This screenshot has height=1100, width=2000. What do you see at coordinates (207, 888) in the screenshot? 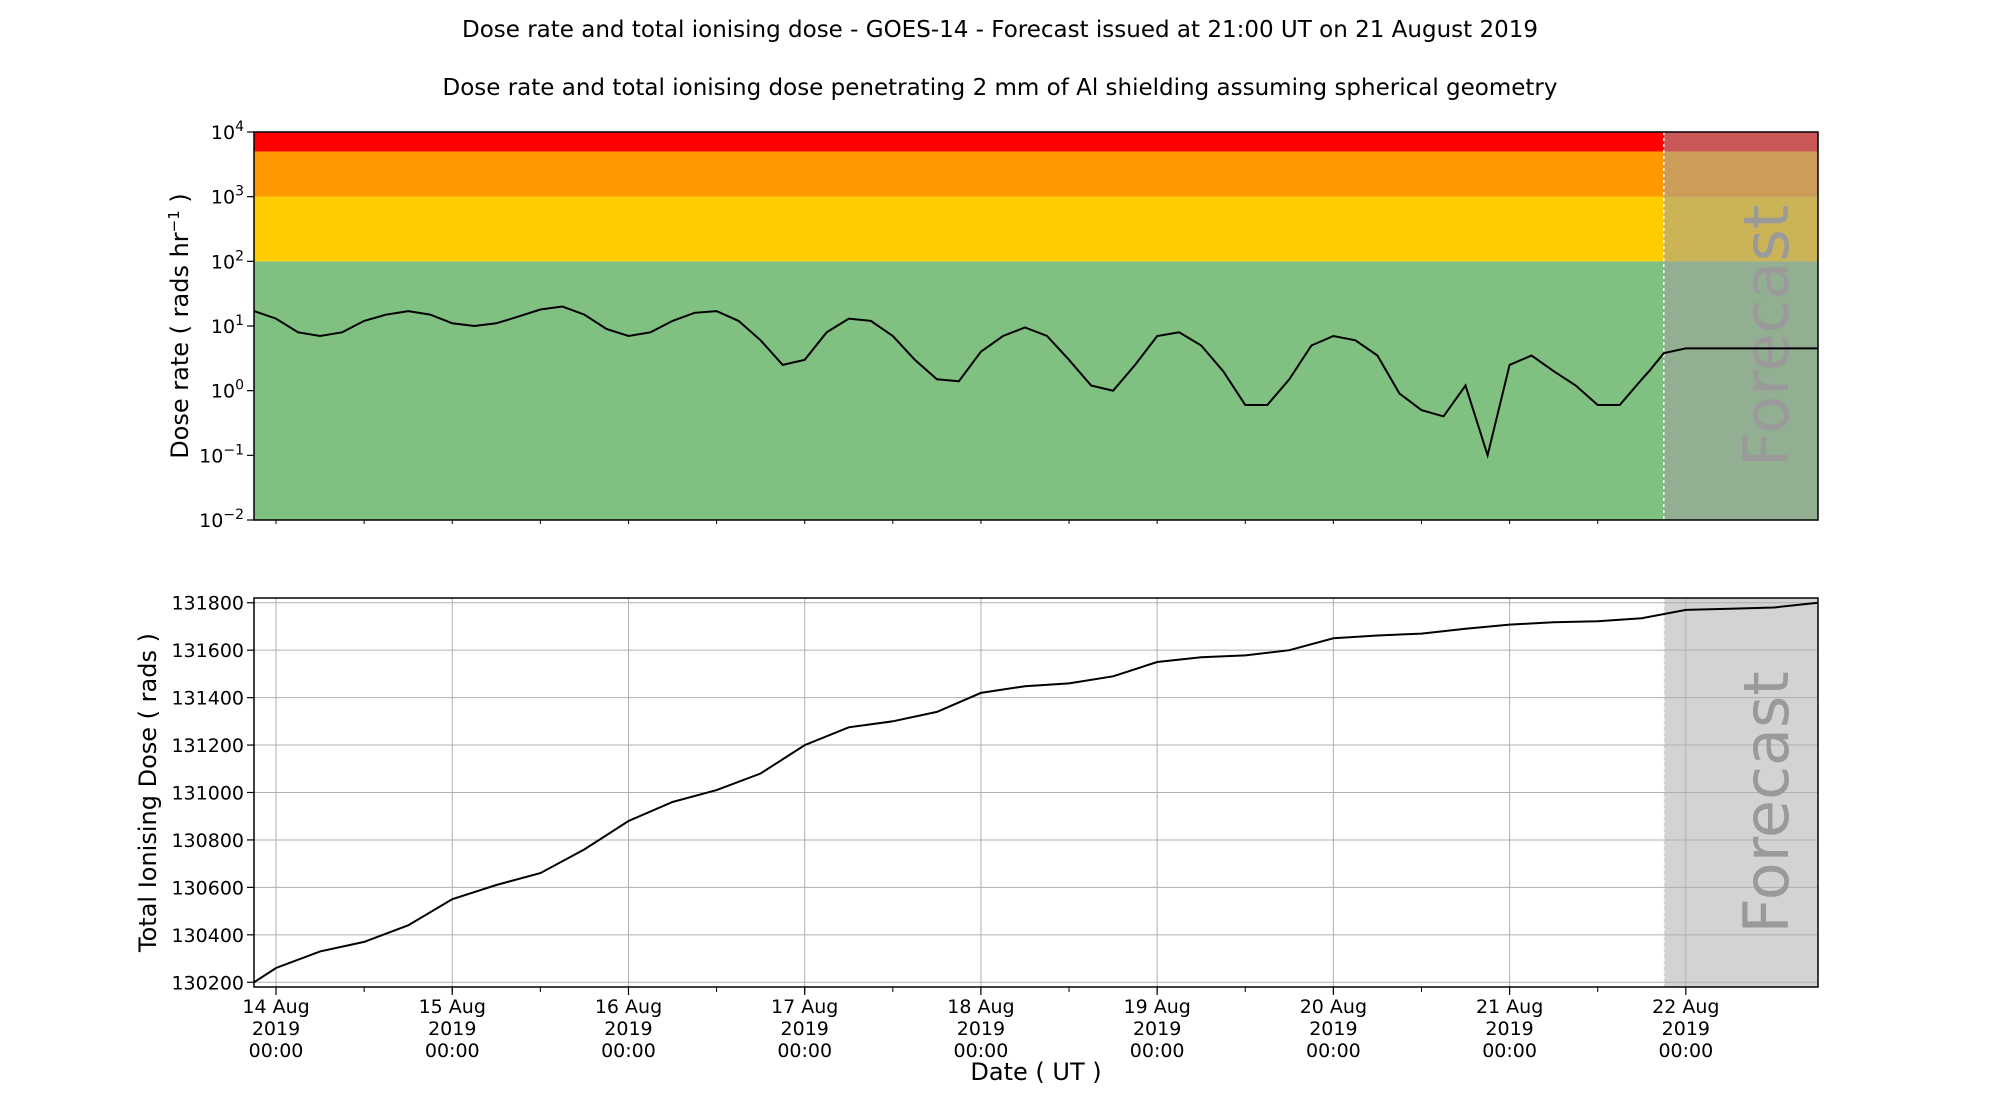
I see `y-tick-label: 130600` at bounding box center [207, 888].